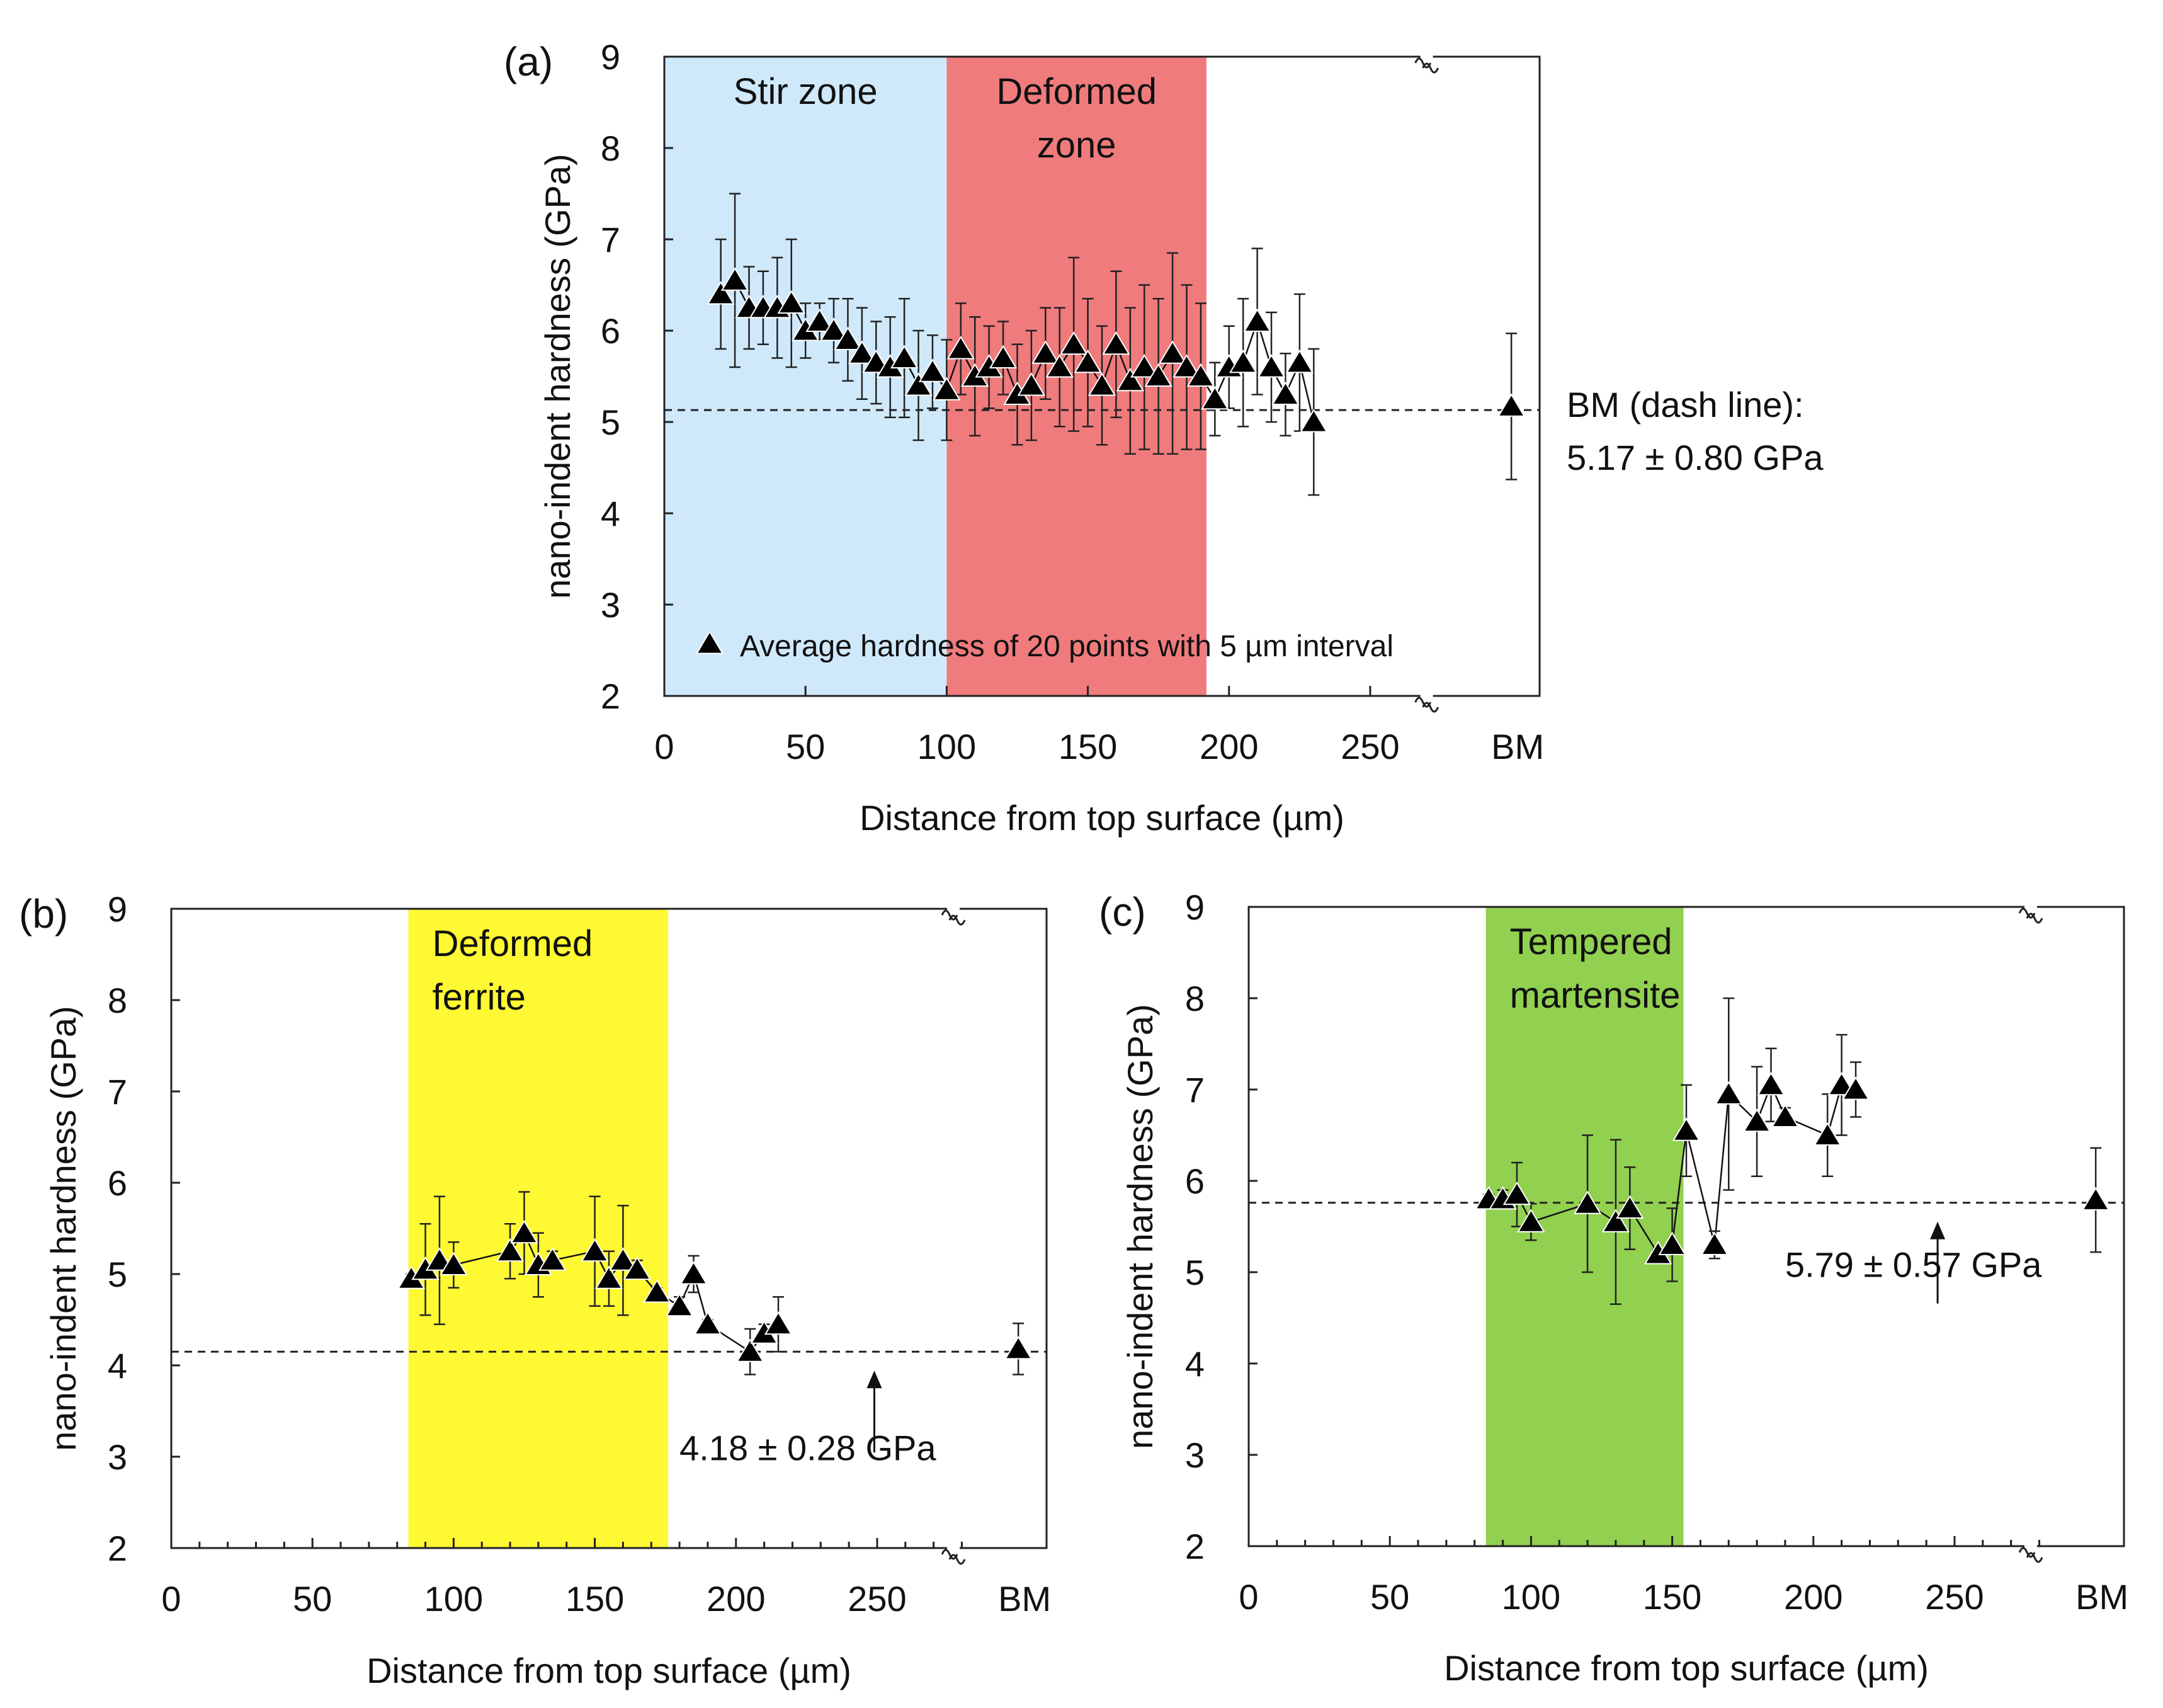  What do you see at coordinates (610, 331) in the screenshot?
I see `y-tick-label-a-4: 6` at bounding box center [610, 331].